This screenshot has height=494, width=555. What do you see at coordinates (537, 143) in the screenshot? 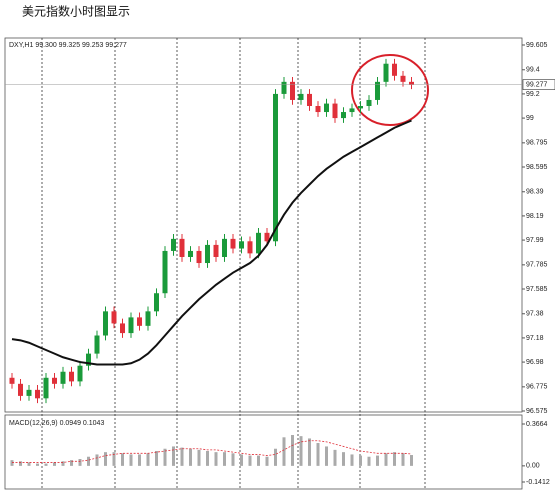
I see `y-tick-label: 98.795` at bounding box center [537, 143].